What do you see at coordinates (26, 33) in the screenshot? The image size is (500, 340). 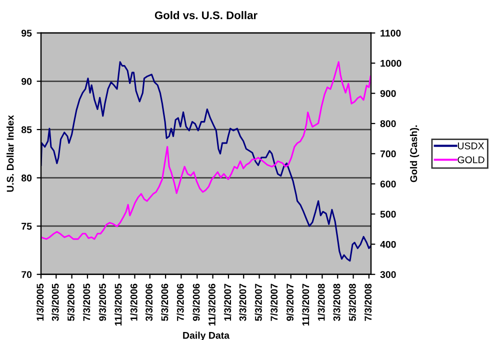 I see `y-tick-label: 95` at bounding box center [26, 33].